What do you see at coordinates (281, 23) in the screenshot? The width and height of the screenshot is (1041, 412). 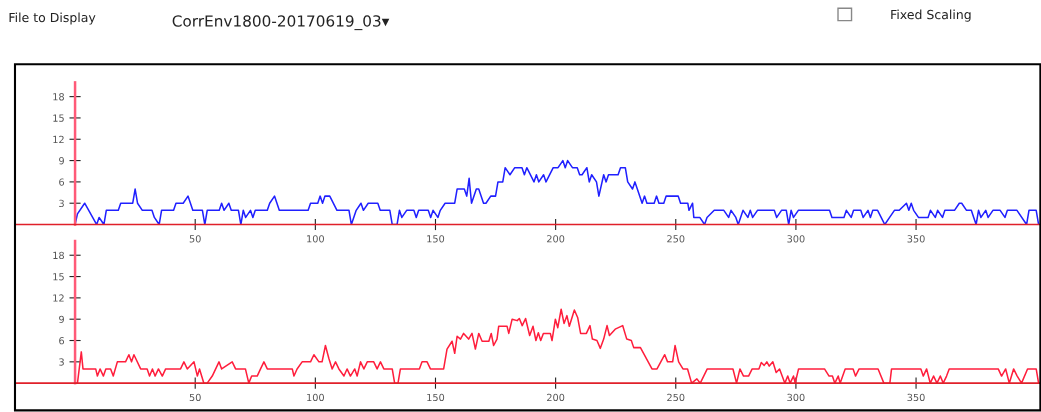 I see `text: CorrEnv1800-20170619_03▾` at bounding box center [281, 23].